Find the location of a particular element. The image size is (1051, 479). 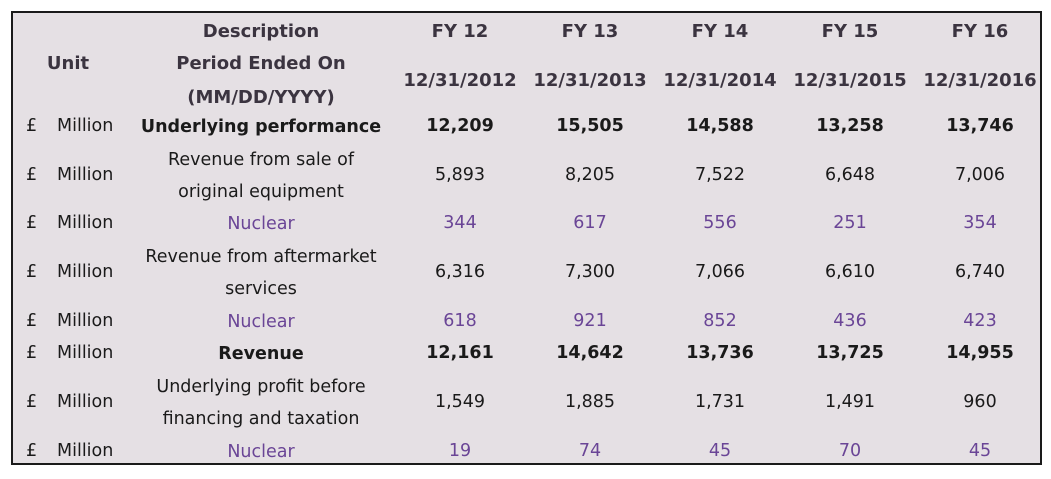

value-cell: 5,893 is located at coordinates (460, 175).